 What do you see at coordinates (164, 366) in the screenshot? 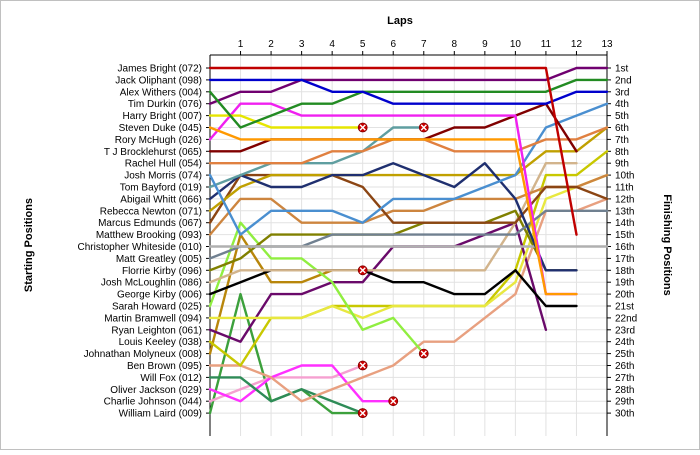
I see `driver-label: Ben Brown (095)` at bounding box center [164, 366].